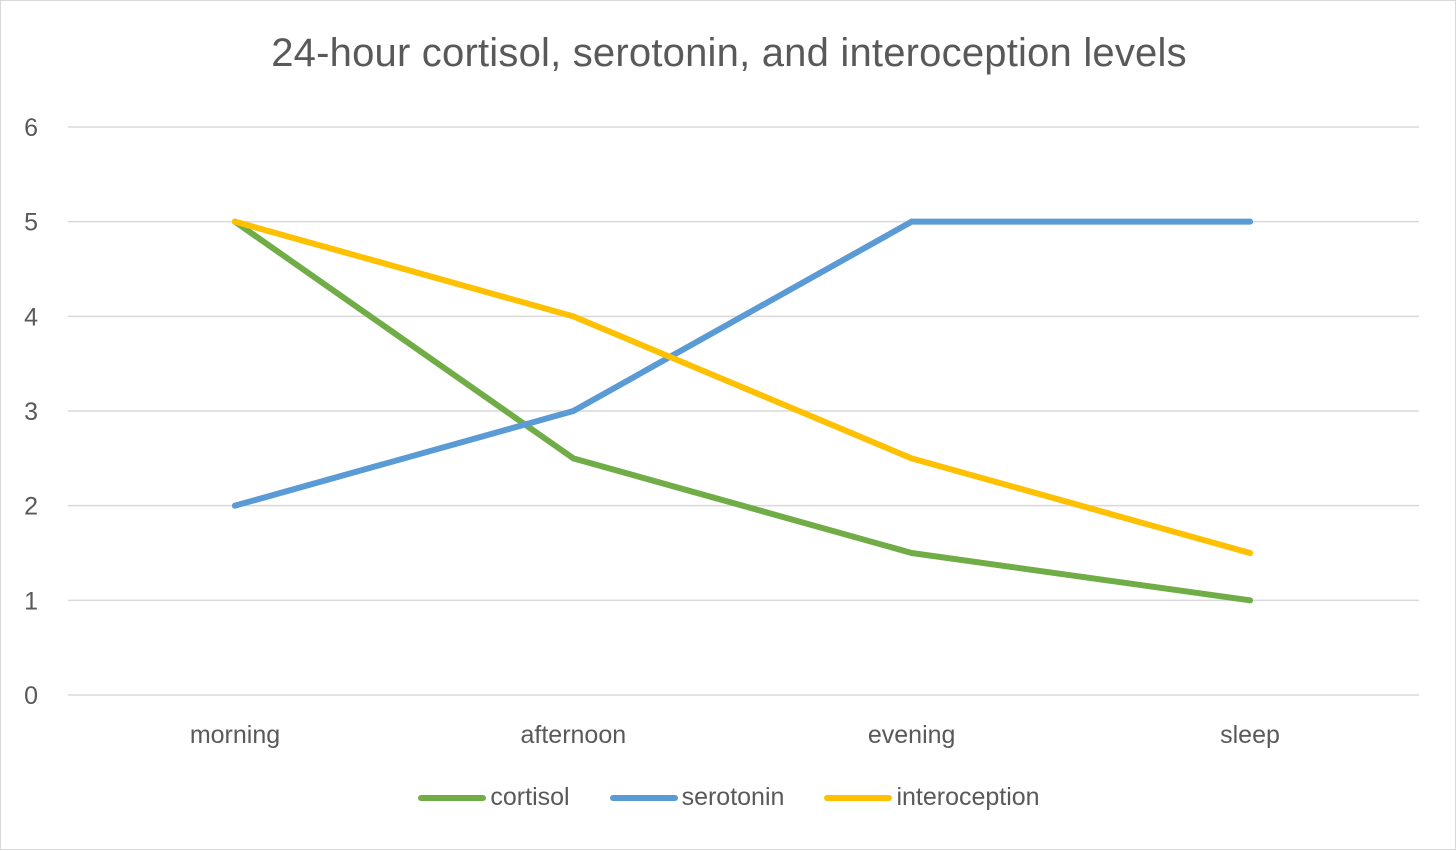 The width and height of the screenshot is (1456, 851). I want to click on legend-item-interoception: interoception, so click(932, 797).